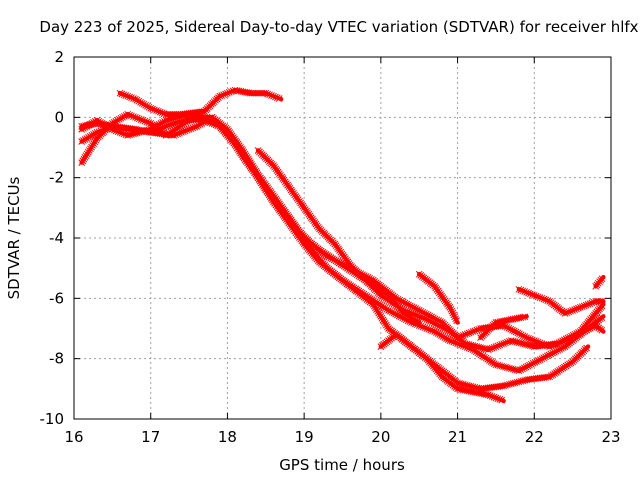  Describe the element at coordinates (56, 359) in the screenshot. I see `y-tick-label: -8` at that location.